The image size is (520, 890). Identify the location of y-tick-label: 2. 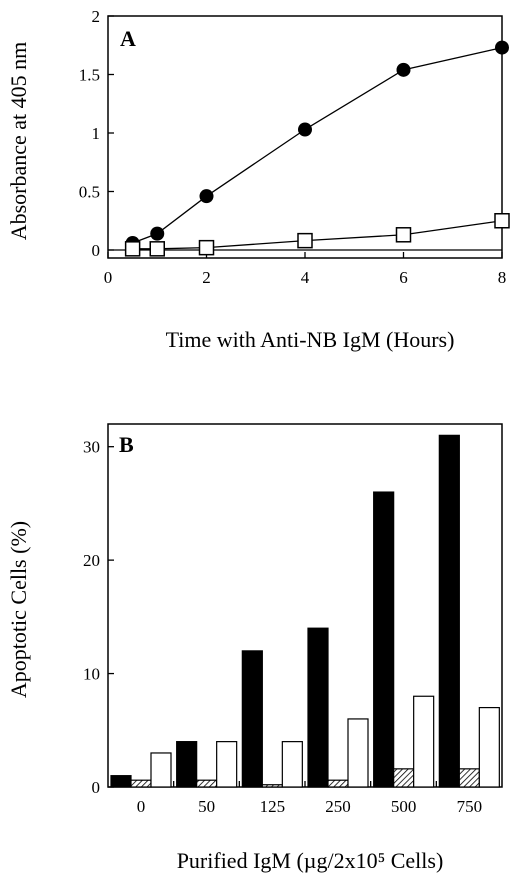
(96, 16).